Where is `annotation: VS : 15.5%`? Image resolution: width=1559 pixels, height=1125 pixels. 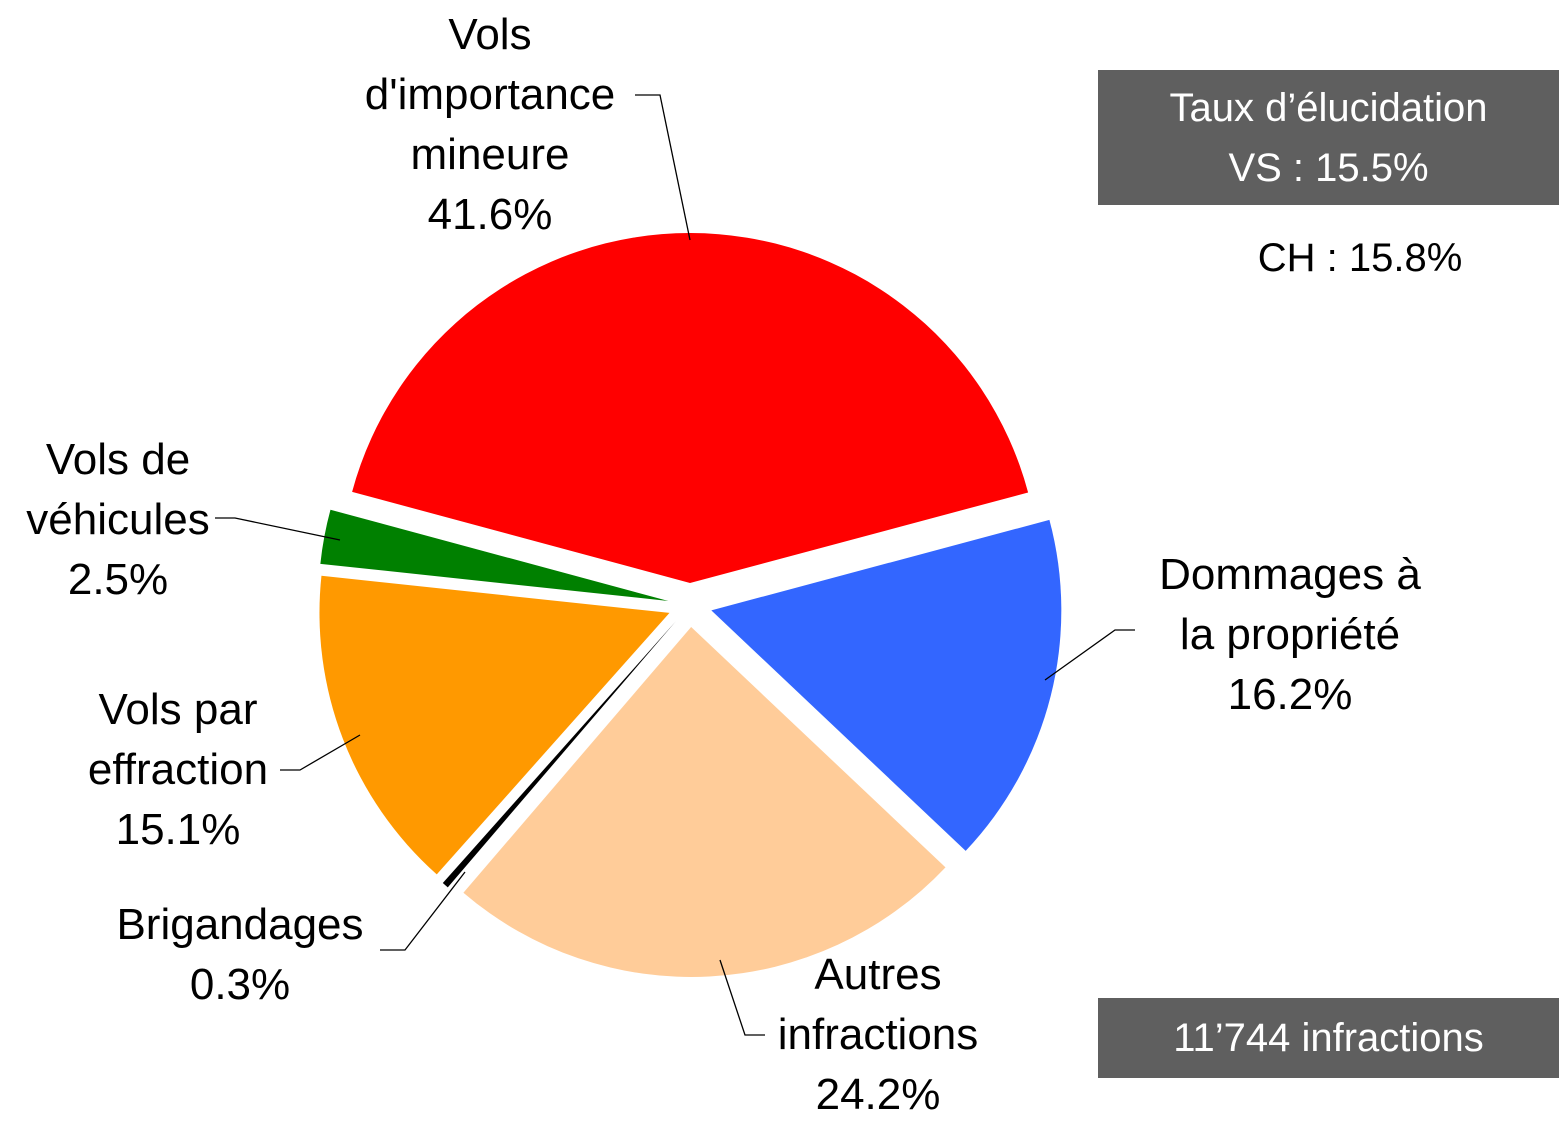
annotation: VS : 15.5% is located at coordinates (1328, 168).